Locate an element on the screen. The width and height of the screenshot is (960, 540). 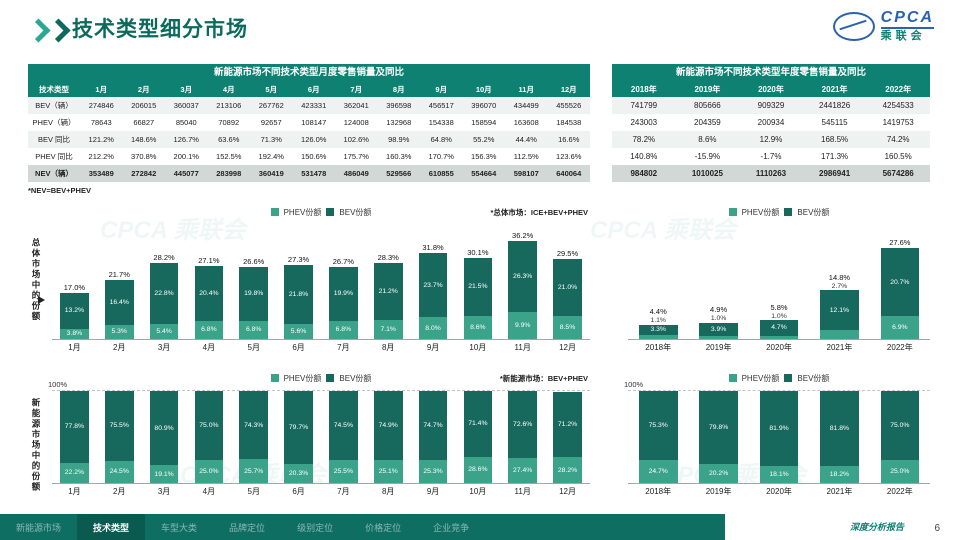
column-header: 5月 is located at coordinates (271, 89).